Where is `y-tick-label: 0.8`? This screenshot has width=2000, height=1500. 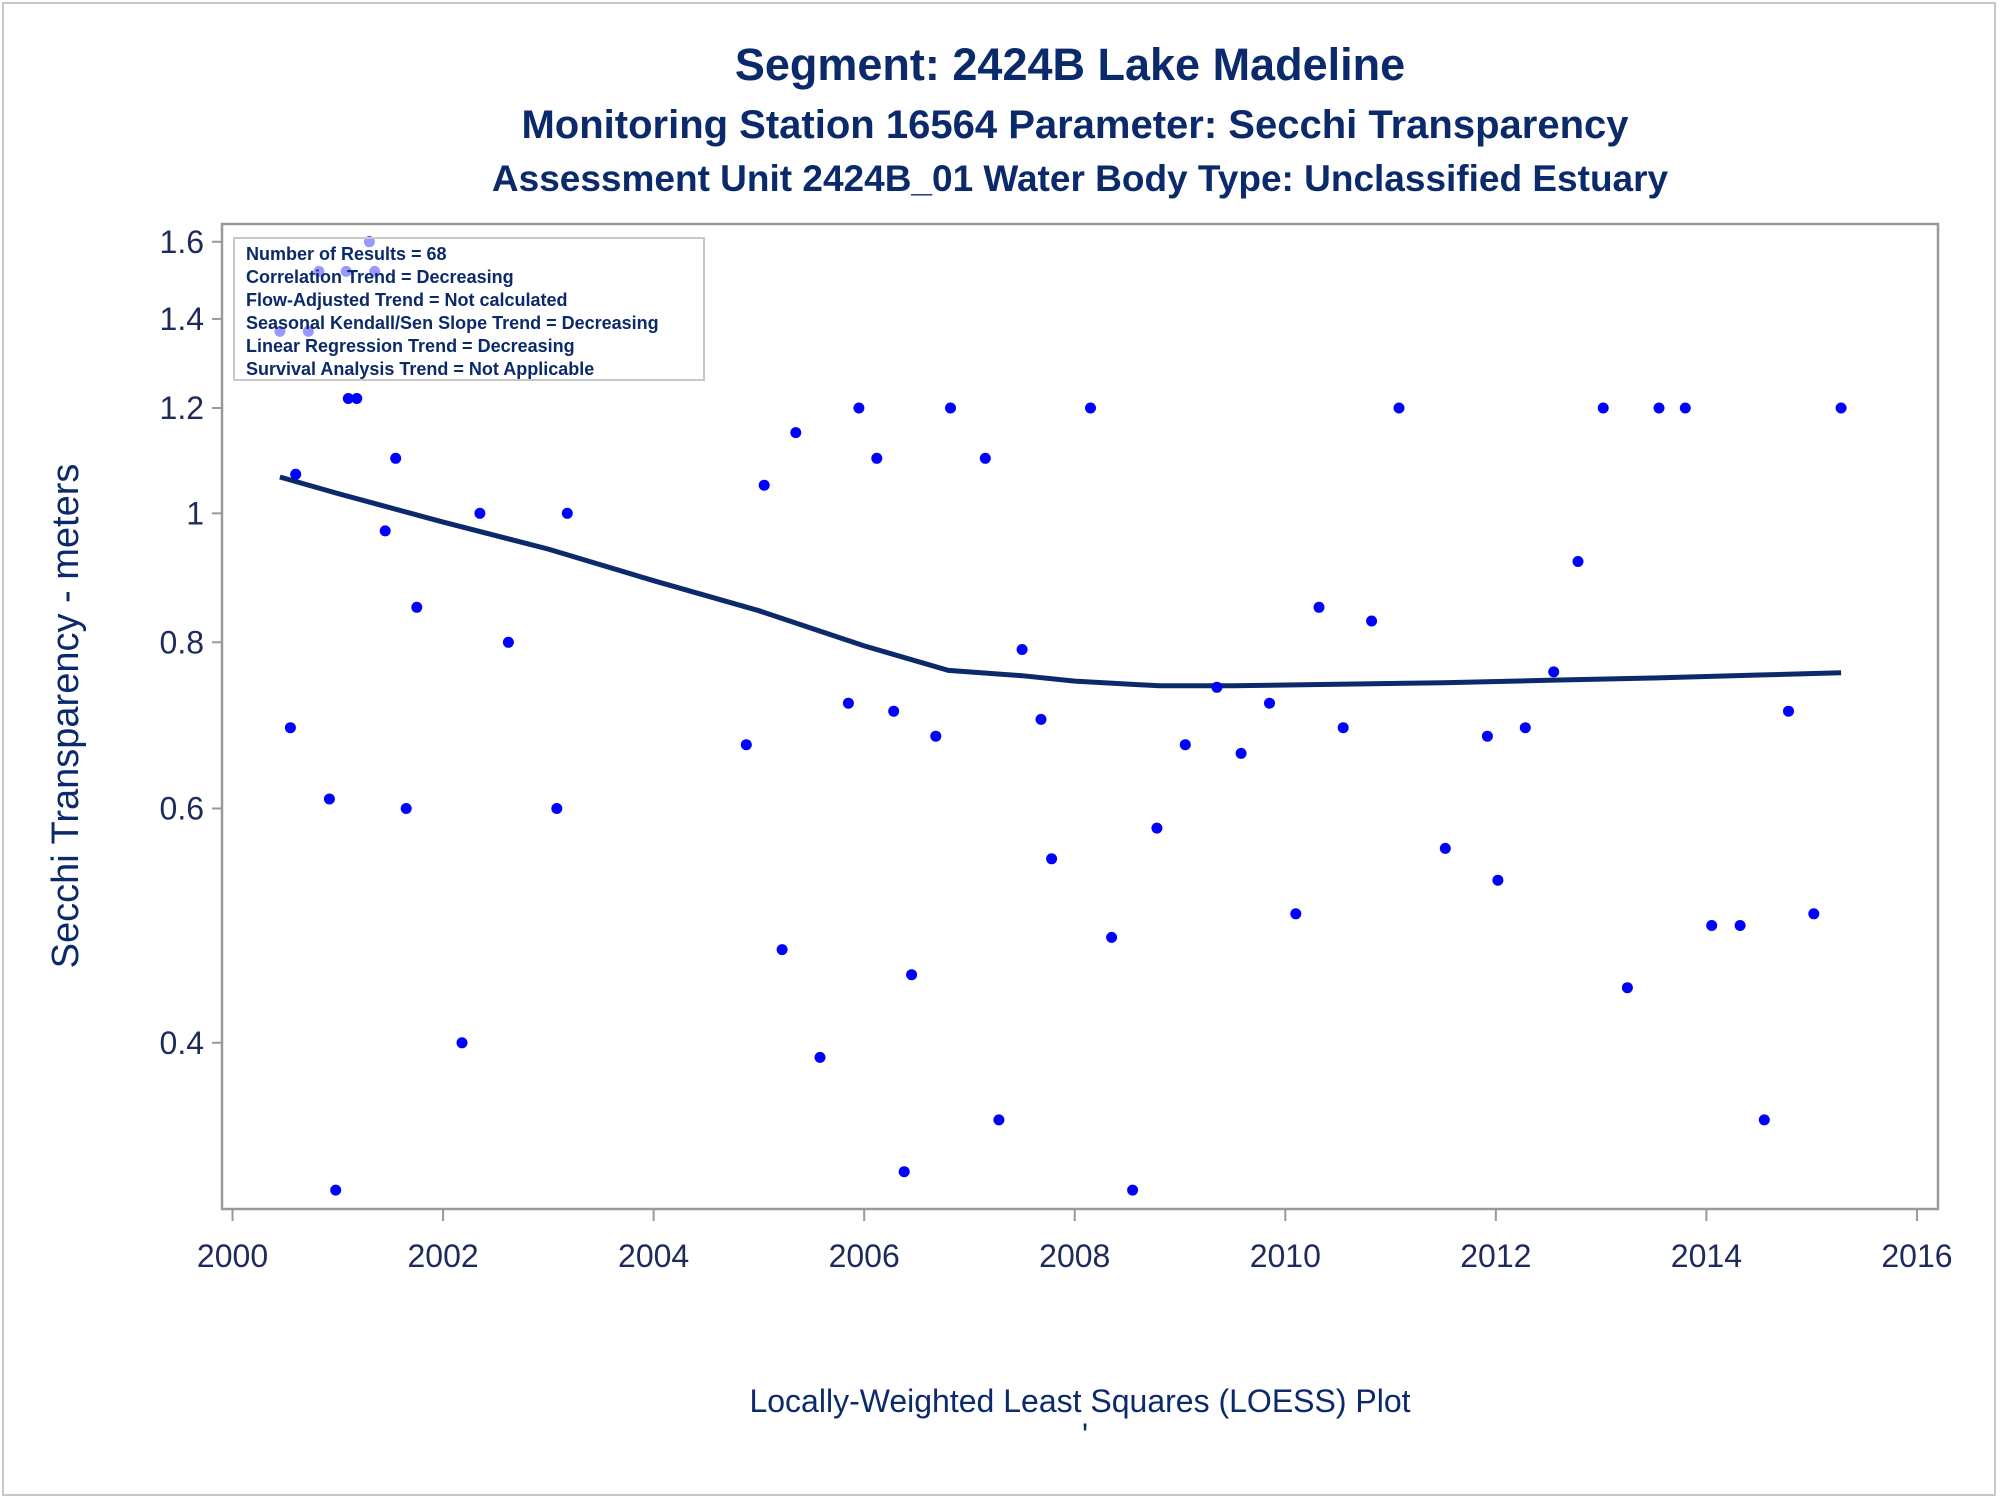
y-tick-label: 0.8 is located at coordinates (182, 642).